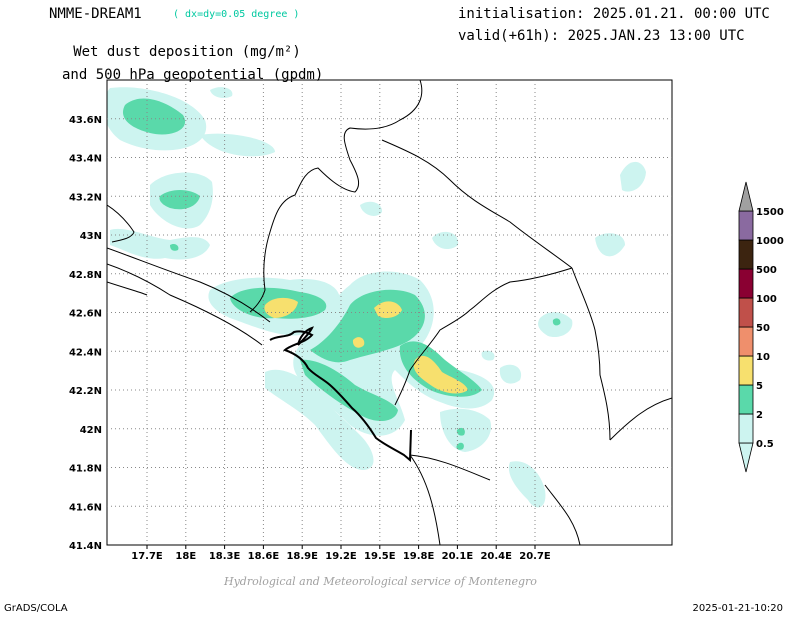  Describe the element at coordinates (95, 14) in the screenshot. I see `model-name: NMME-DREAM1` at that location.